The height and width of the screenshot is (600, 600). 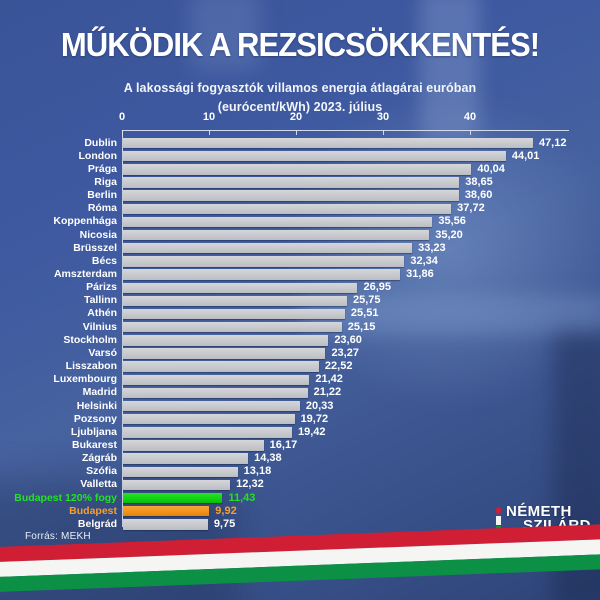 What do you see at coordinates (348, 339) in the screenshot?
I see `value-label: 23,60` at bounding box center [348, 339].